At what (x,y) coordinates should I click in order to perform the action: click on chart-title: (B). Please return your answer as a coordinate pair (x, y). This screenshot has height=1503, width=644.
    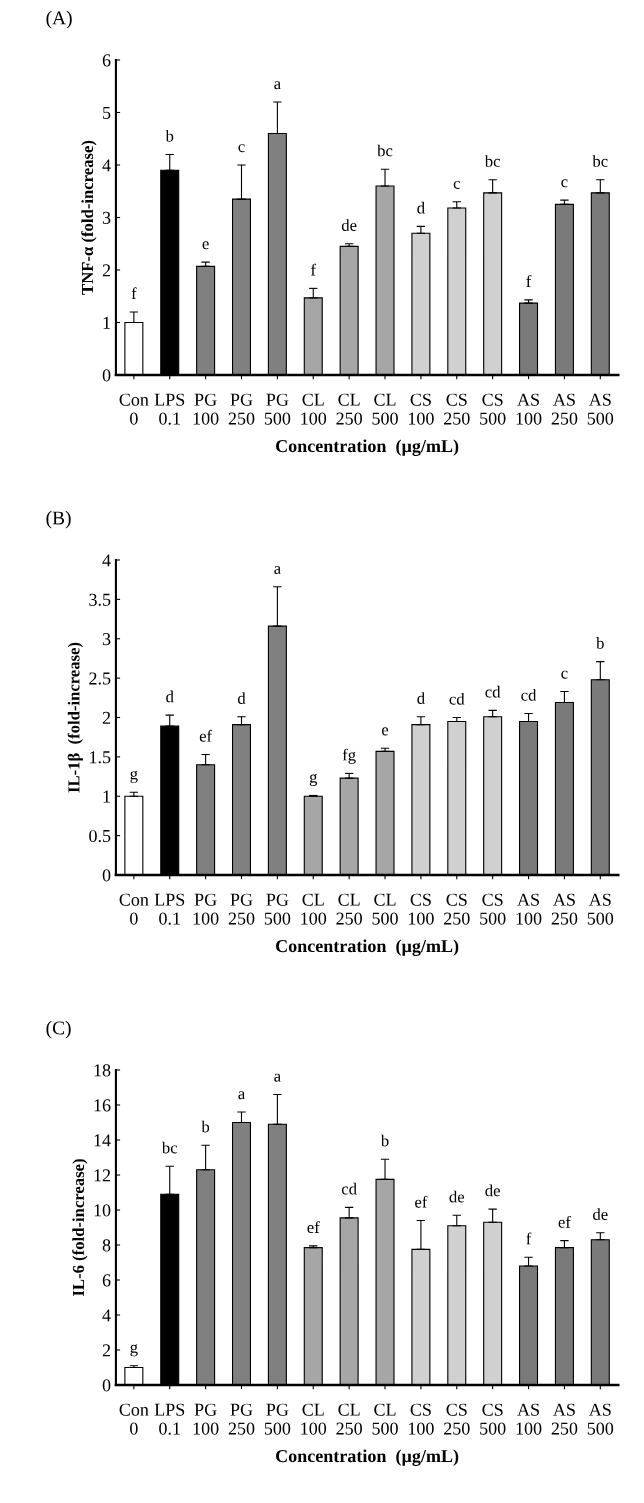
    Looking at the image, I should click on (58, 519).